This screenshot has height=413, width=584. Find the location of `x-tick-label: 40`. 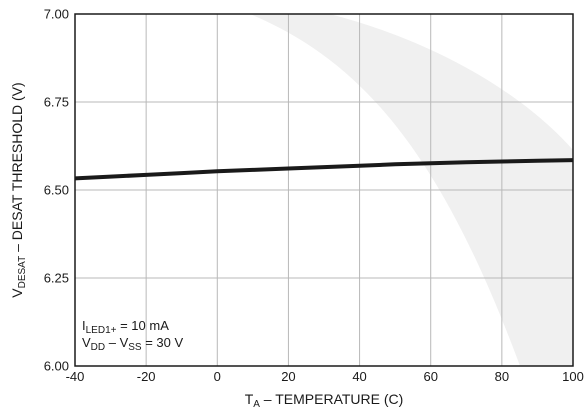

x-tick-label: 40 is located at coordinates (359, 376).